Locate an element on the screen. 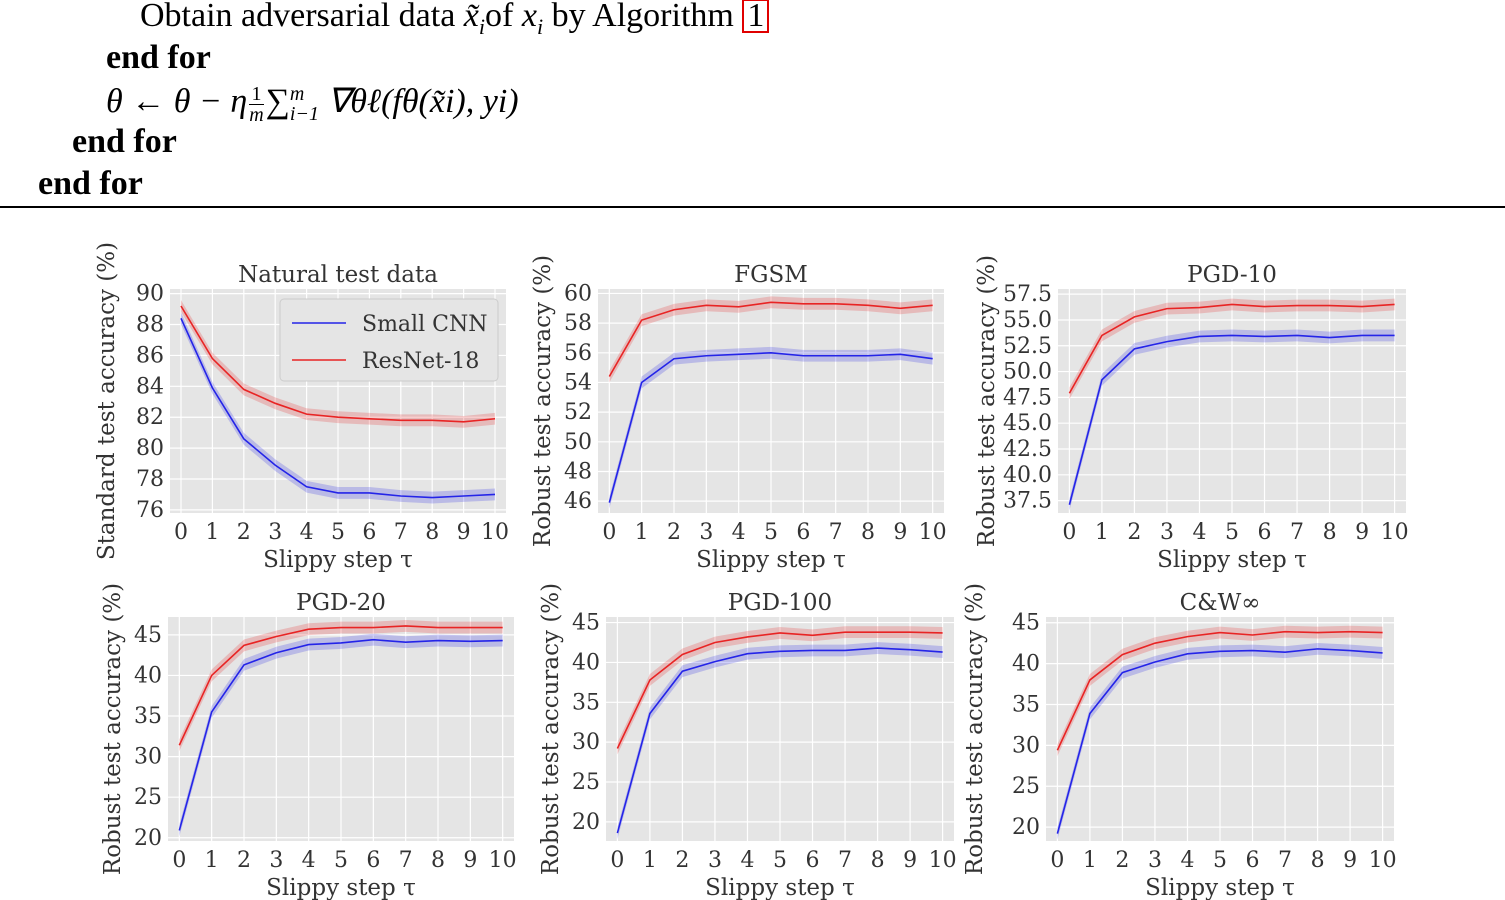  algorithm-update-rule: θ ← θ − η 1 m ∑ m i−1 ∇θℓ(fθ(x̃i), yi) is located at coordinates (312, 103).